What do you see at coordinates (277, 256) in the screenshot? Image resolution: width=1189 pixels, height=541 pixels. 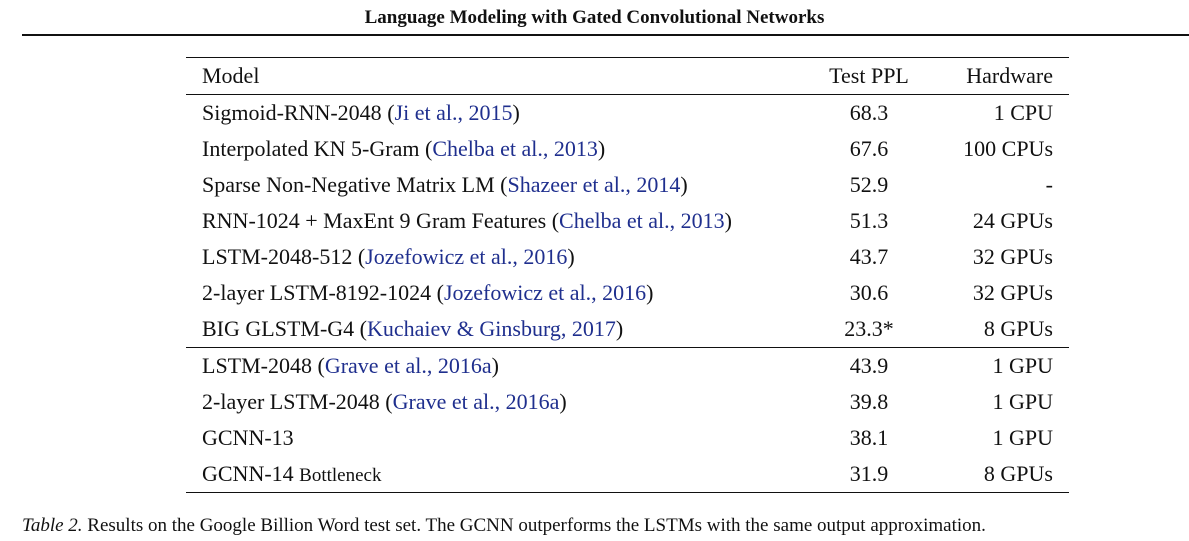 I see `model-name: LSTM-2048-512` at bounding box center [277, 256].